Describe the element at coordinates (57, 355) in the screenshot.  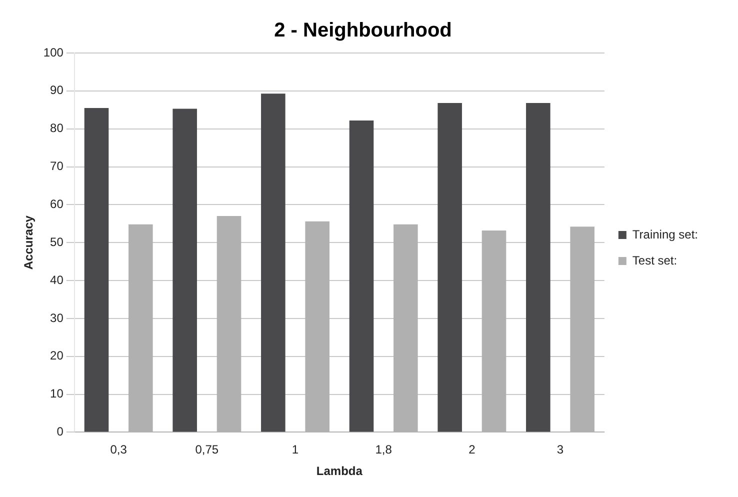
I see `y-tick-label: 20` at that location.